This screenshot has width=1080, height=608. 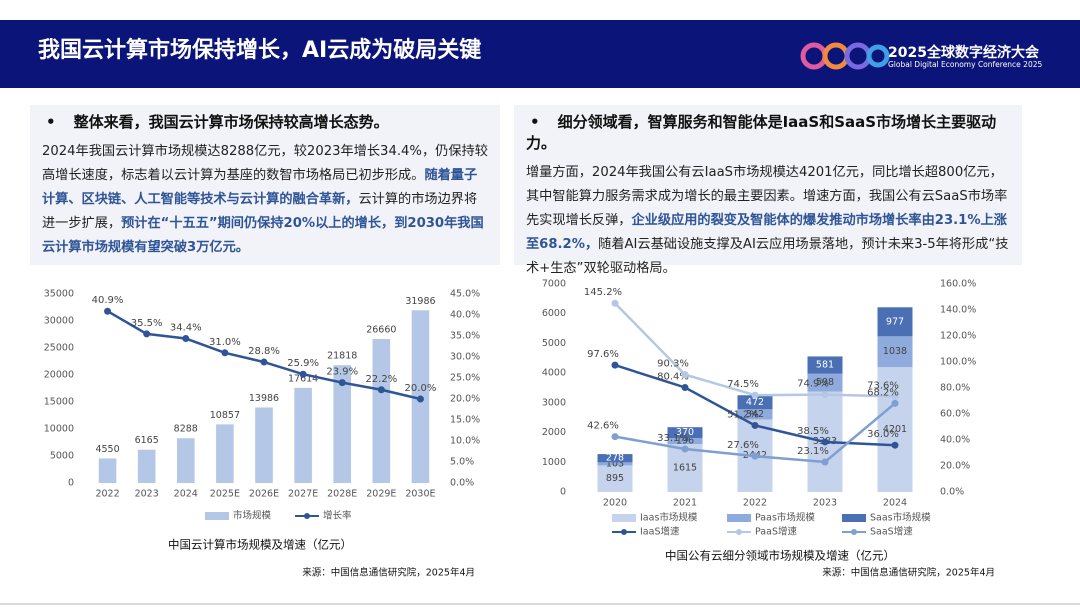 I want to click on legend-label: Saas市场规模, so click(x=900, y=518).